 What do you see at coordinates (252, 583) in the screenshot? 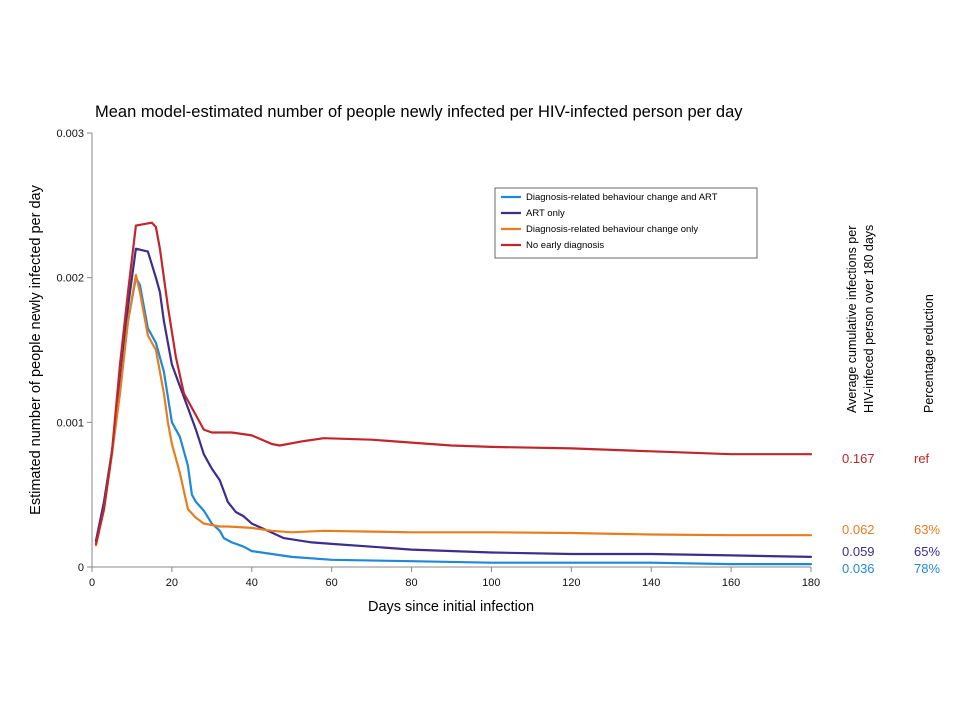
I see `x-tick-label: 40` at bounding box center [252, 583].